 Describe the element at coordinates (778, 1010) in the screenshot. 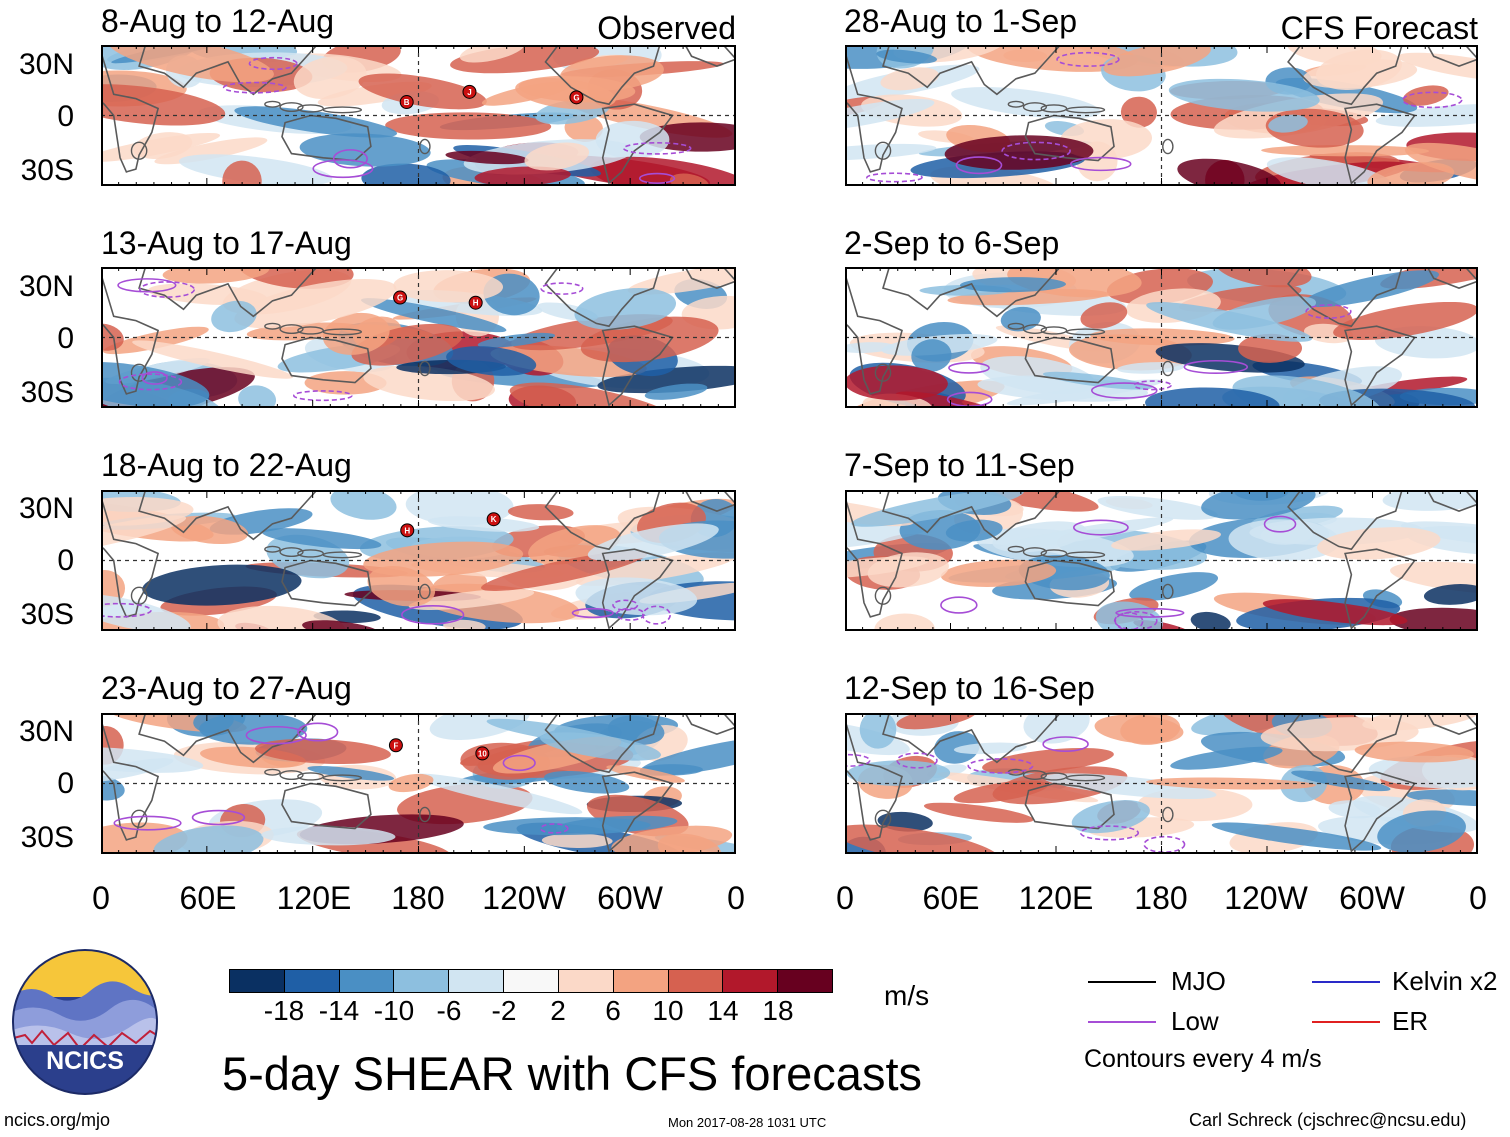

I see `cb-label-10: 18` at that location.